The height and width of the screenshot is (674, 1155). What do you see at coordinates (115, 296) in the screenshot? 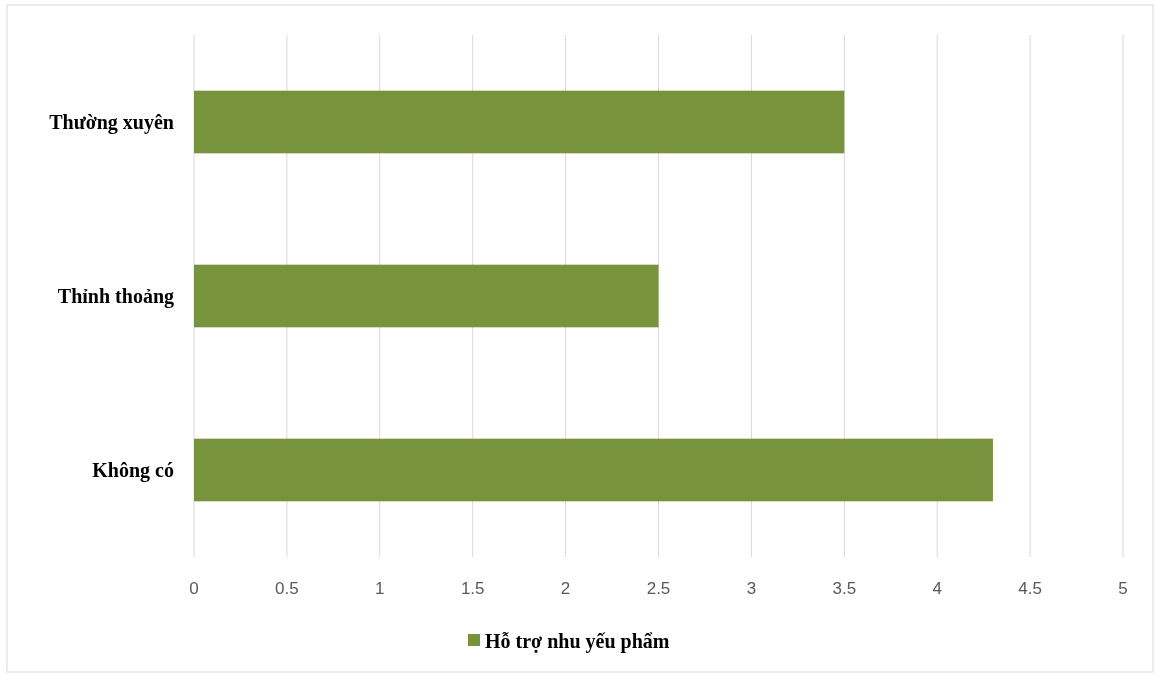
I see `y-tick-label: Thỉnh thoảng` at bounding box center [115, 296].